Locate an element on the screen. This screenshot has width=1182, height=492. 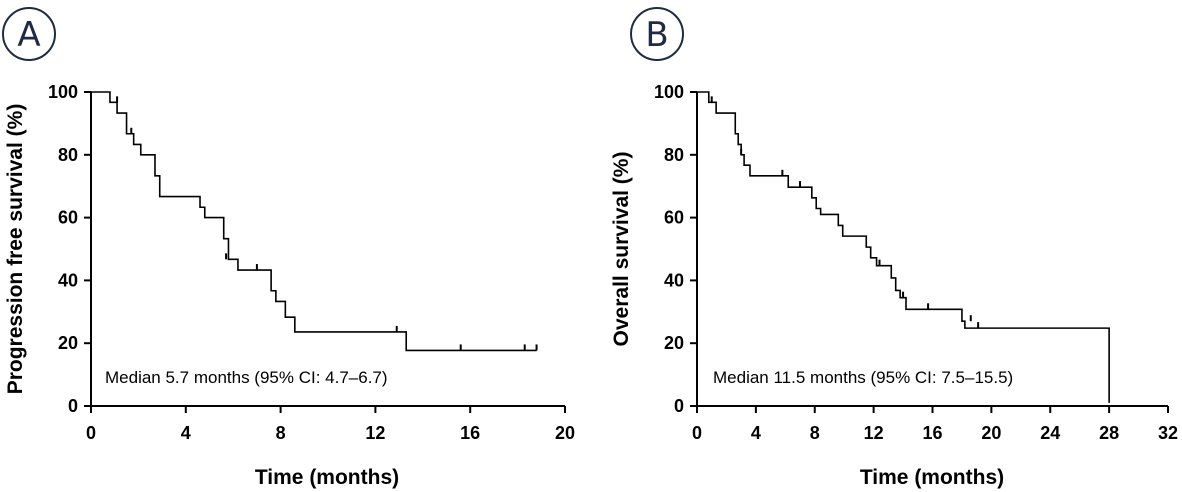
os-x-tick-label: 20 is located at coordinates (991, 433).